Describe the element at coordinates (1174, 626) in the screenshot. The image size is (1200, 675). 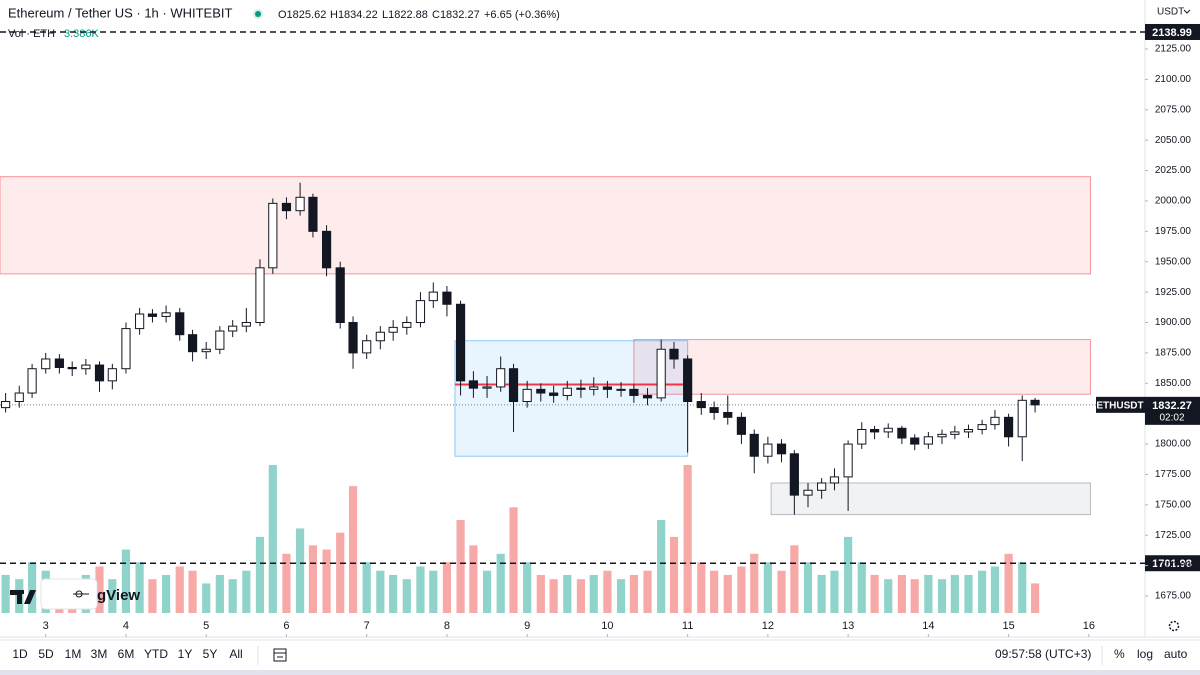
I see `settings-button` at that location.